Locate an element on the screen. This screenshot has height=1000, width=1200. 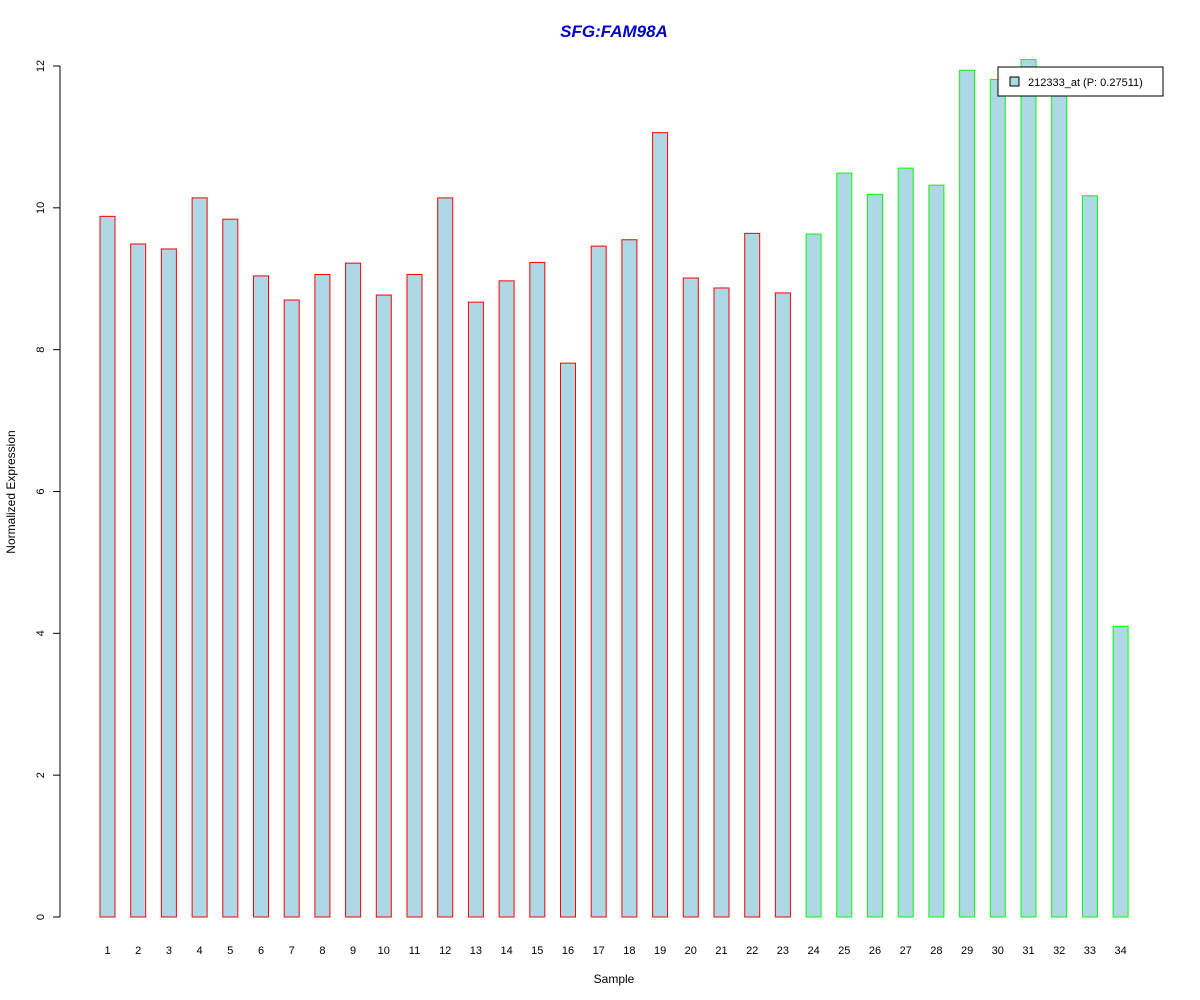
x-tick-label: 30 is located at coordinates (998, 951).